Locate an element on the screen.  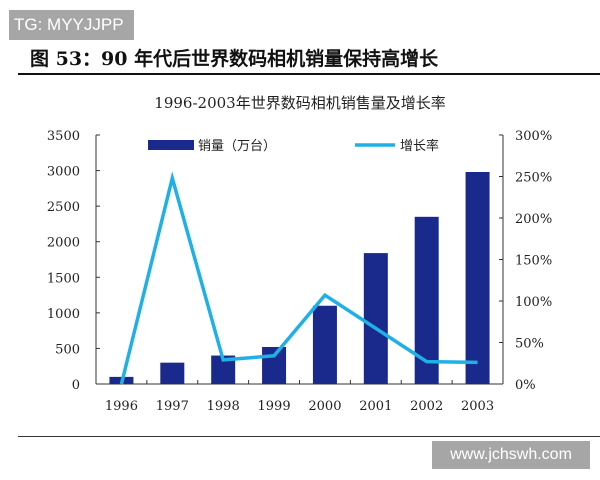
bar-1997 is located at coordinates (172, 373).